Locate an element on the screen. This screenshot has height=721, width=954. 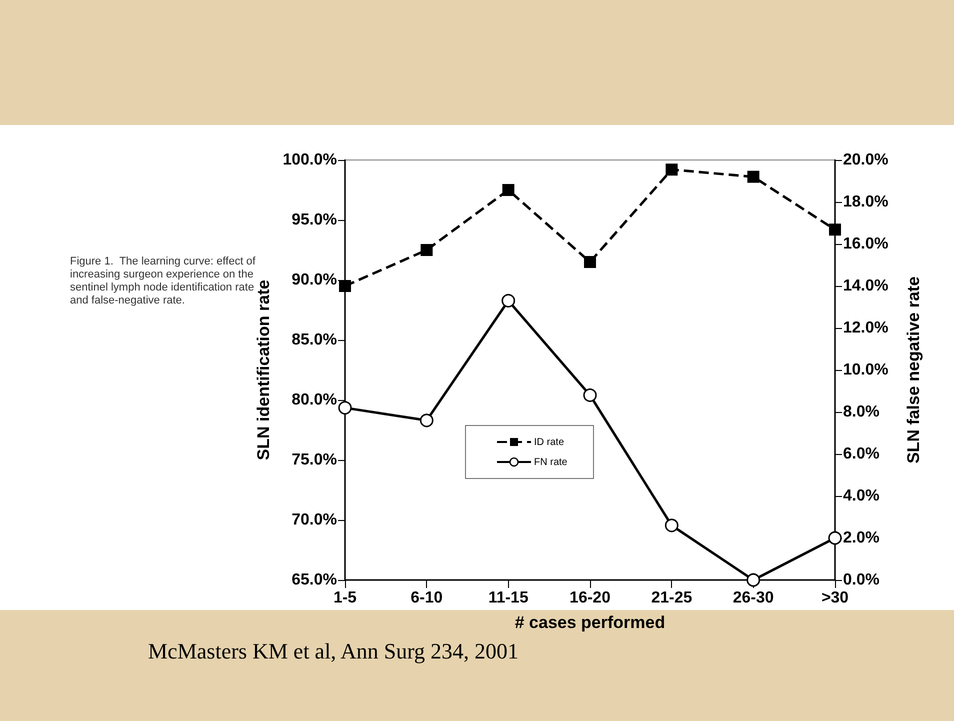
y-tick-label: 70.0% is located at coordinates (314, 520).